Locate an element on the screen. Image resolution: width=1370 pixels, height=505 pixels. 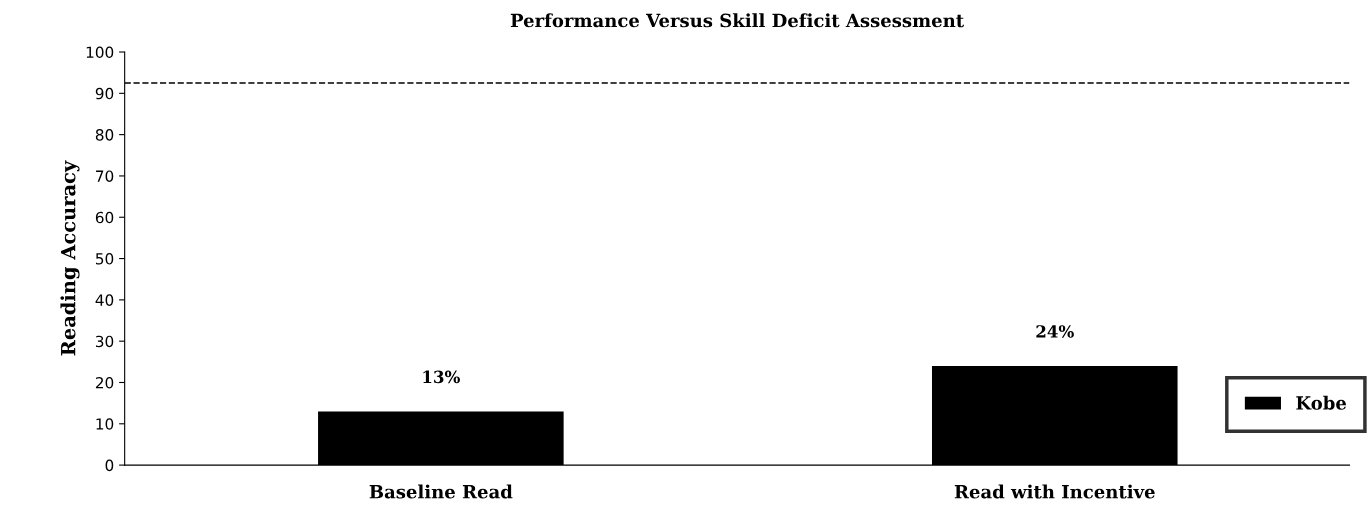
y-tick-label: 80 is located at coordinates (104, 135).